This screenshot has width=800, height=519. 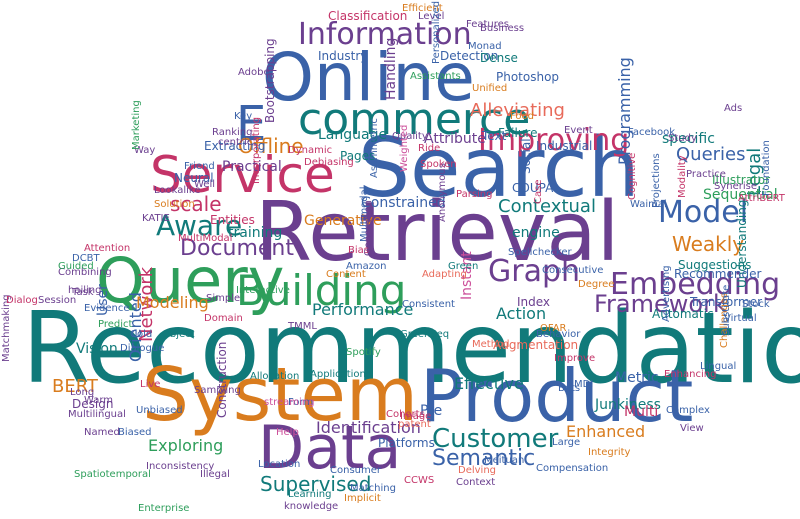 What do you see at coordinates (107, 248) in the screenshot?
I see `word-attention: Attention` at bounding box center [107, 248].